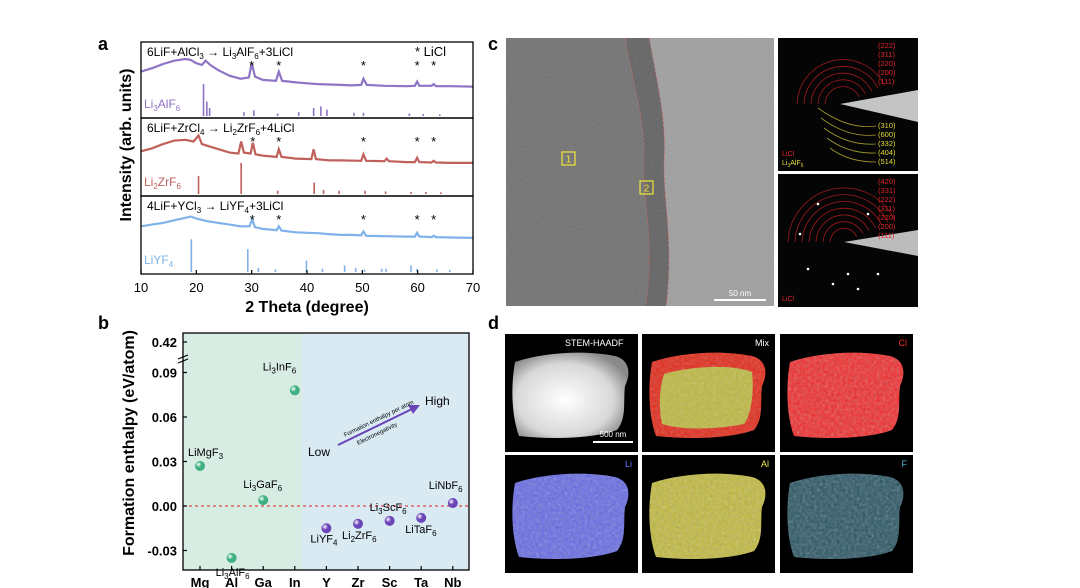 This screenshot has width=1080, height=588. I want to click on panel-label-a: a, so click(103, 44).